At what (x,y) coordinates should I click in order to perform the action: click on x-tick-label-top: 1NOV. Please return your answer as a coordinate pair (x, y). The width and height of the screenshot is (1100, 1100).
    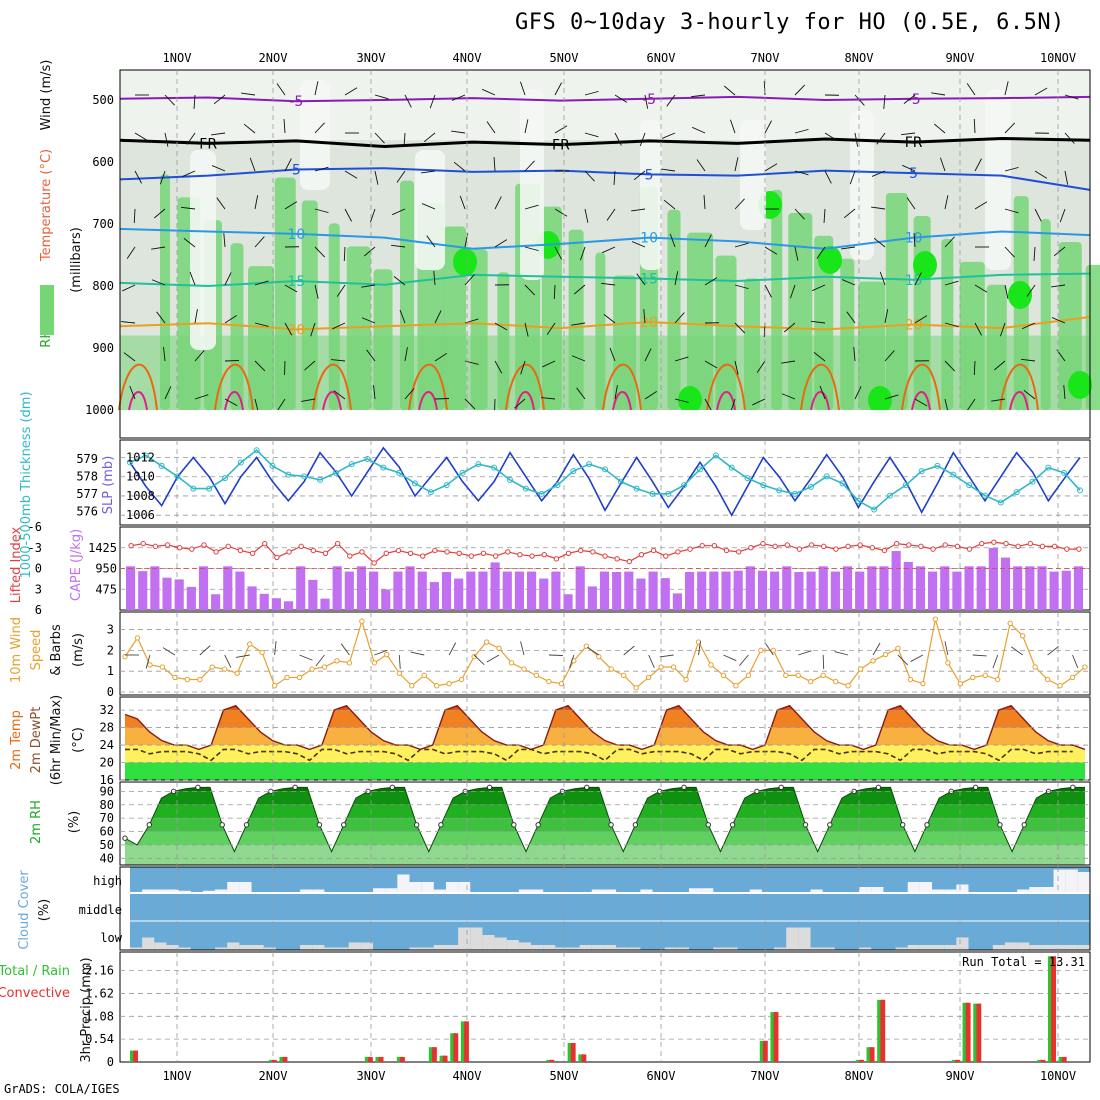
    Looking at the image, I should click on (177, 58).